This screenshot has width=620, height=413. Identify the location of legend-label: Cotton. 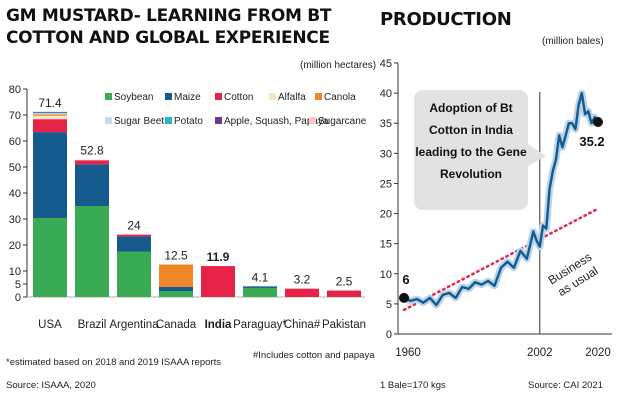
(238, 97).